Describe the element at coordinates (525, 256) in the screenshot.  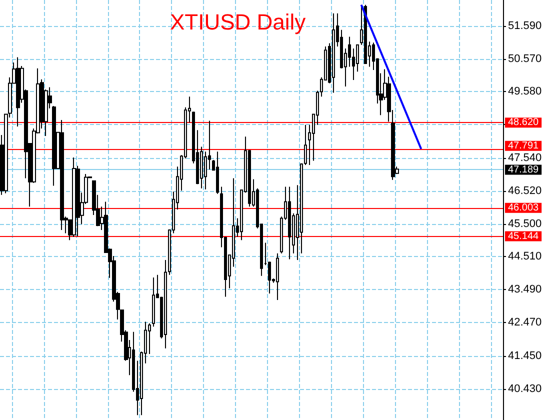
I see `y-tick-label: 44.510` at that location.